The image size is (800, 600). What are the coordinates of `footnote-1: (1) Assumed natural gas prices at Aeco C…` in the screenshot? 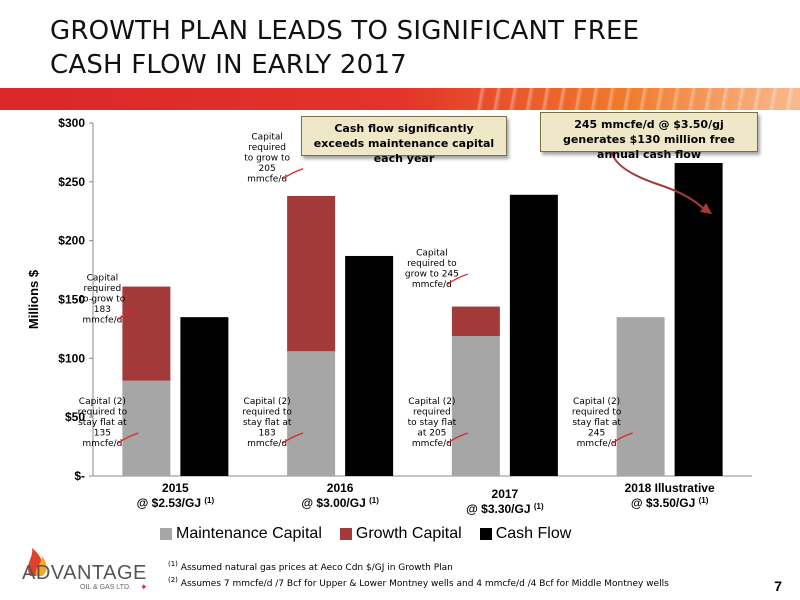 It's located at (310, 566).